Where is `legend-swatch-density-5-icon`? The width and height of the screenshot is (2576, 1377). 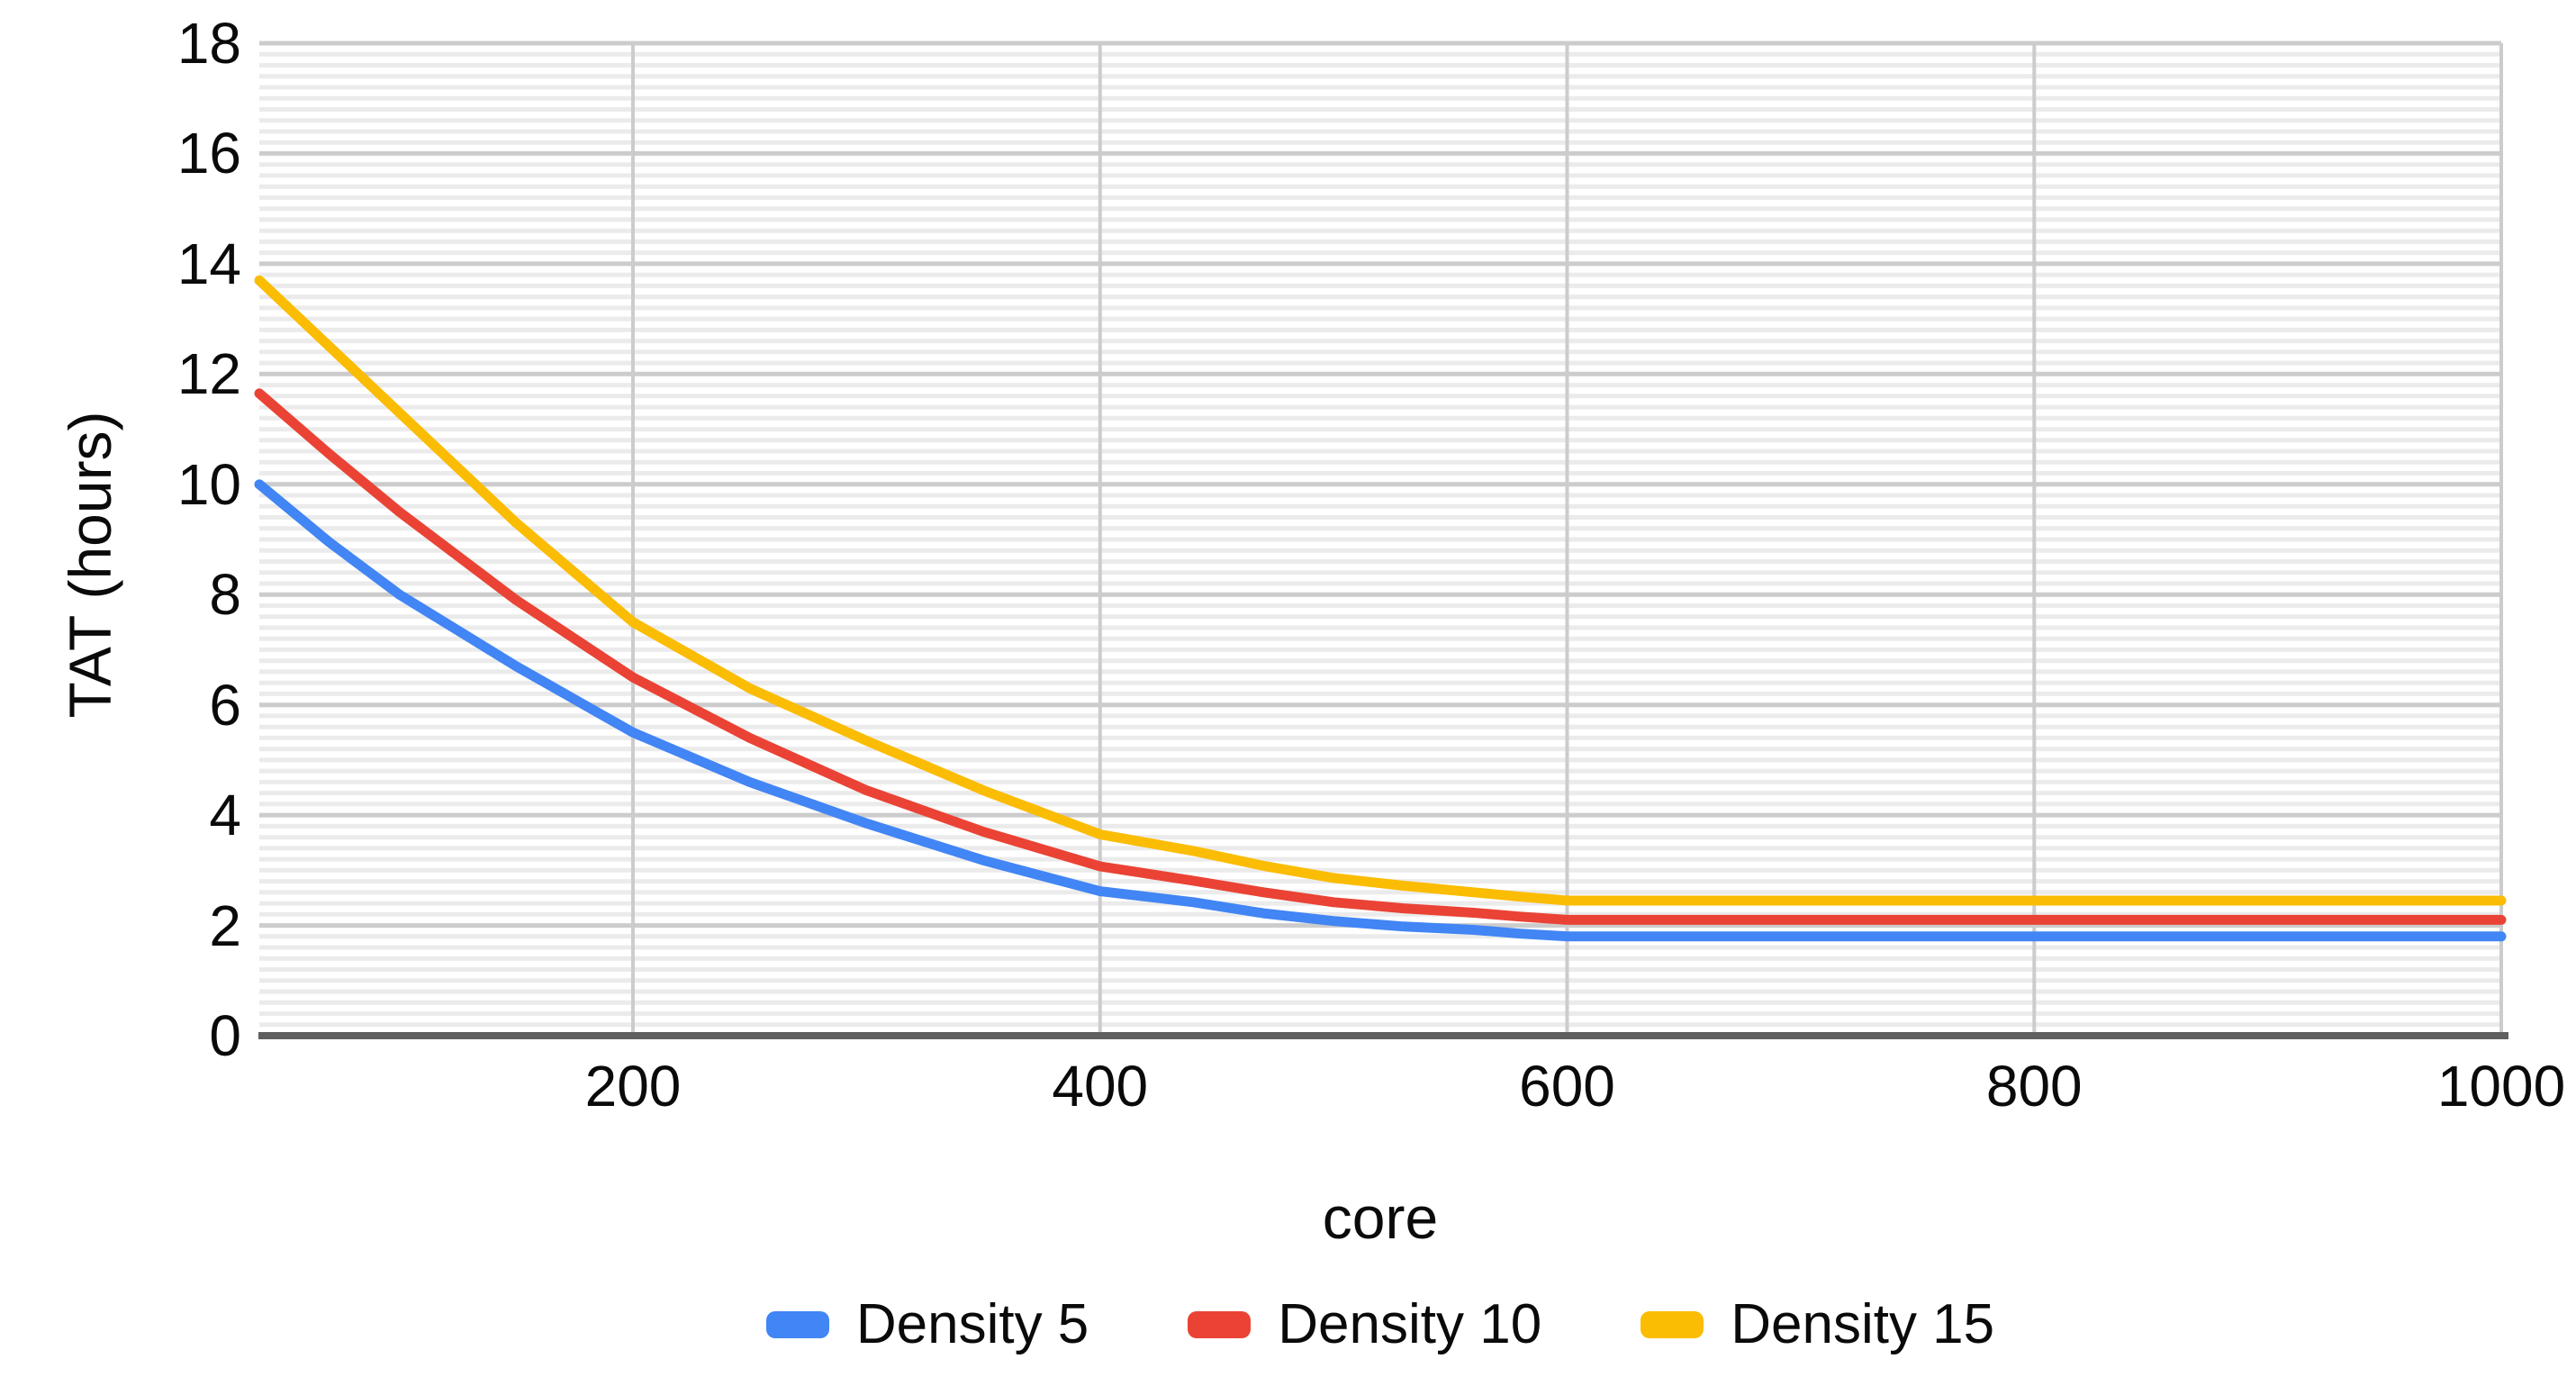 legend-swatch-density-5-icon is located at coordinates (797, 1324).